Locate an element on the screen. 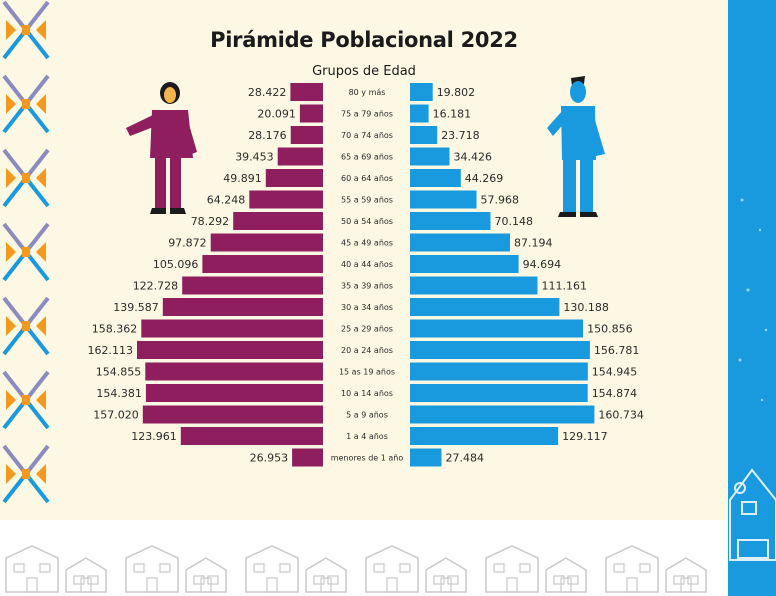  label-left-7: 97.872 is located at coordinates (187, 243).